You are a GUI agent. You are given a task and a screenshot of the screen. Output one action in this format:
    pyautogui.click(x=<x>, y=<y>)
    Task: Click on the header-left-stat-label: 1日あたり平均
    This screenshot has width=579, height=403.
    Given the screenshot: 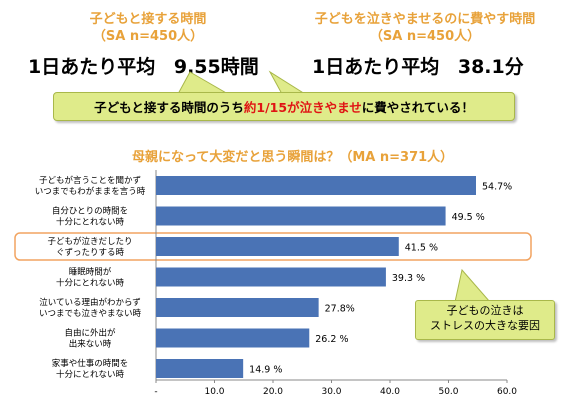 What is the action you would take?
    pyautogui.click(x=92, y=67)
    